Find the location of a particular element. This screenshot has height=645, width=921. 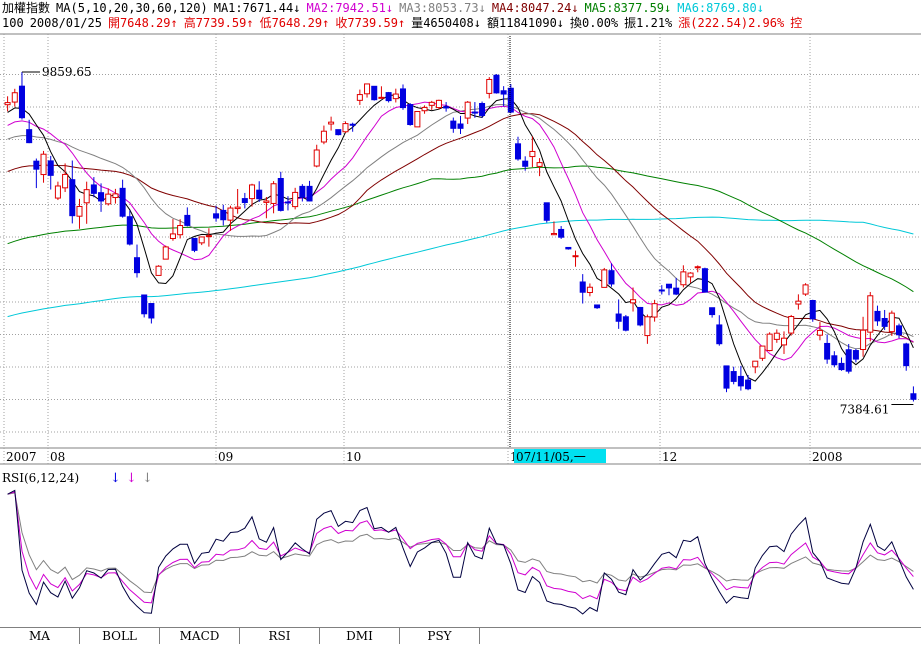

rsi-title: RSI(6,12,24) is located at coordinates (40, 478).